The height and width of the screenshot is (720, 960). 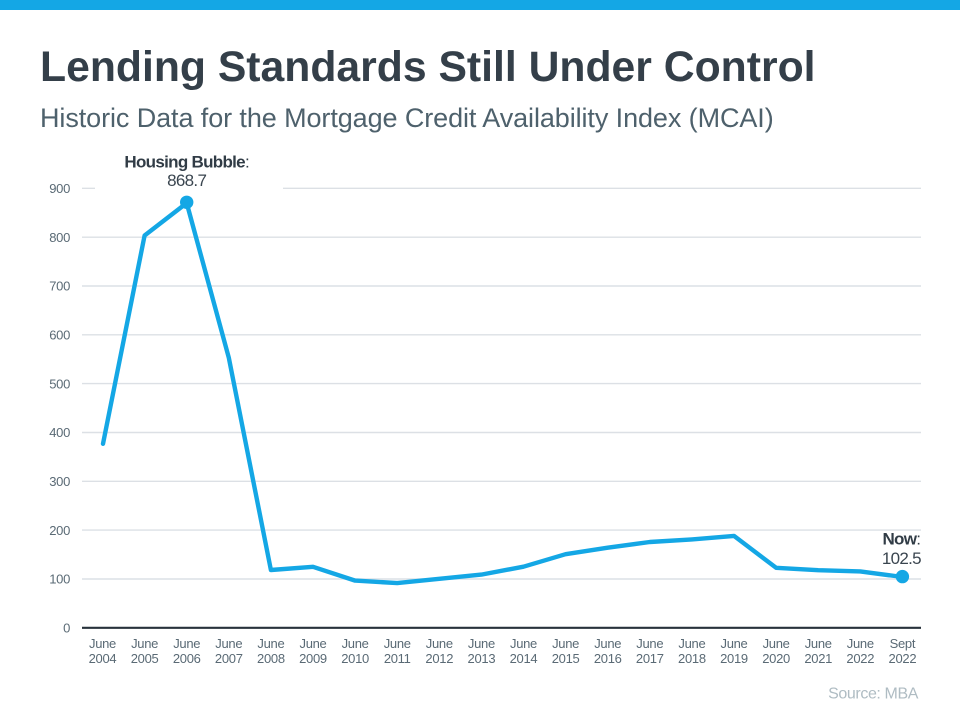 What do you see at coordinates (59, 286) in the screenshot?
I see `svg-text: 700` at bounding box center [59, 286].